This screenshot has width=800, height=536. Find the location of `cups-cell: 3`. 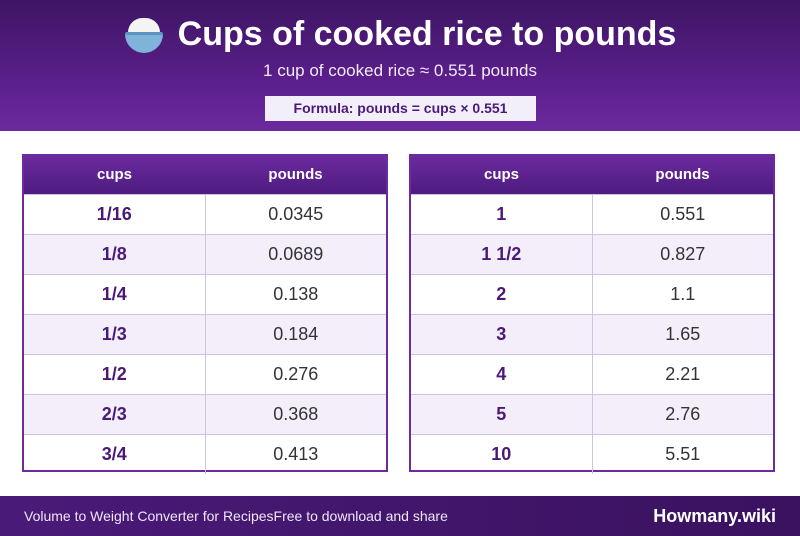

cups-cell: 3 is located at coordinates (502, 334).